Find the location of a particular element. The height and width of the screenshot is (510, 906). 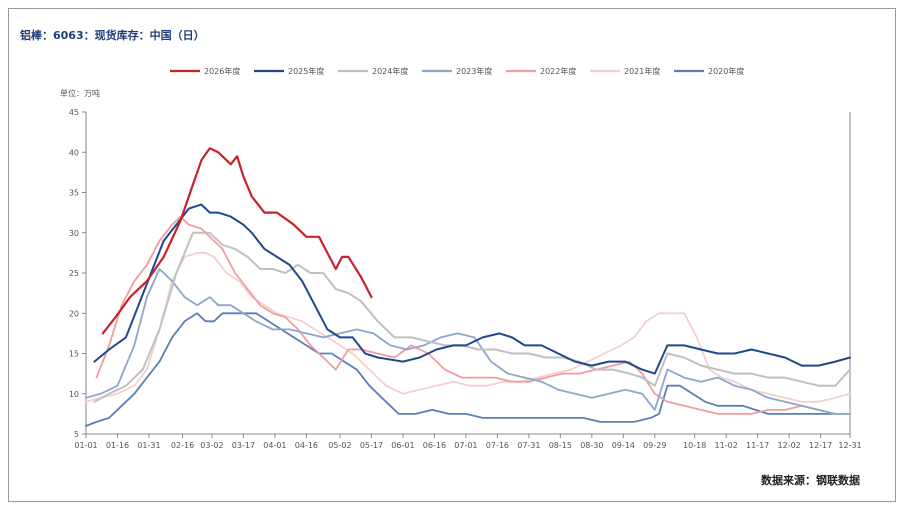

y-tick-label: 45 is located at coordinates (74, 112).